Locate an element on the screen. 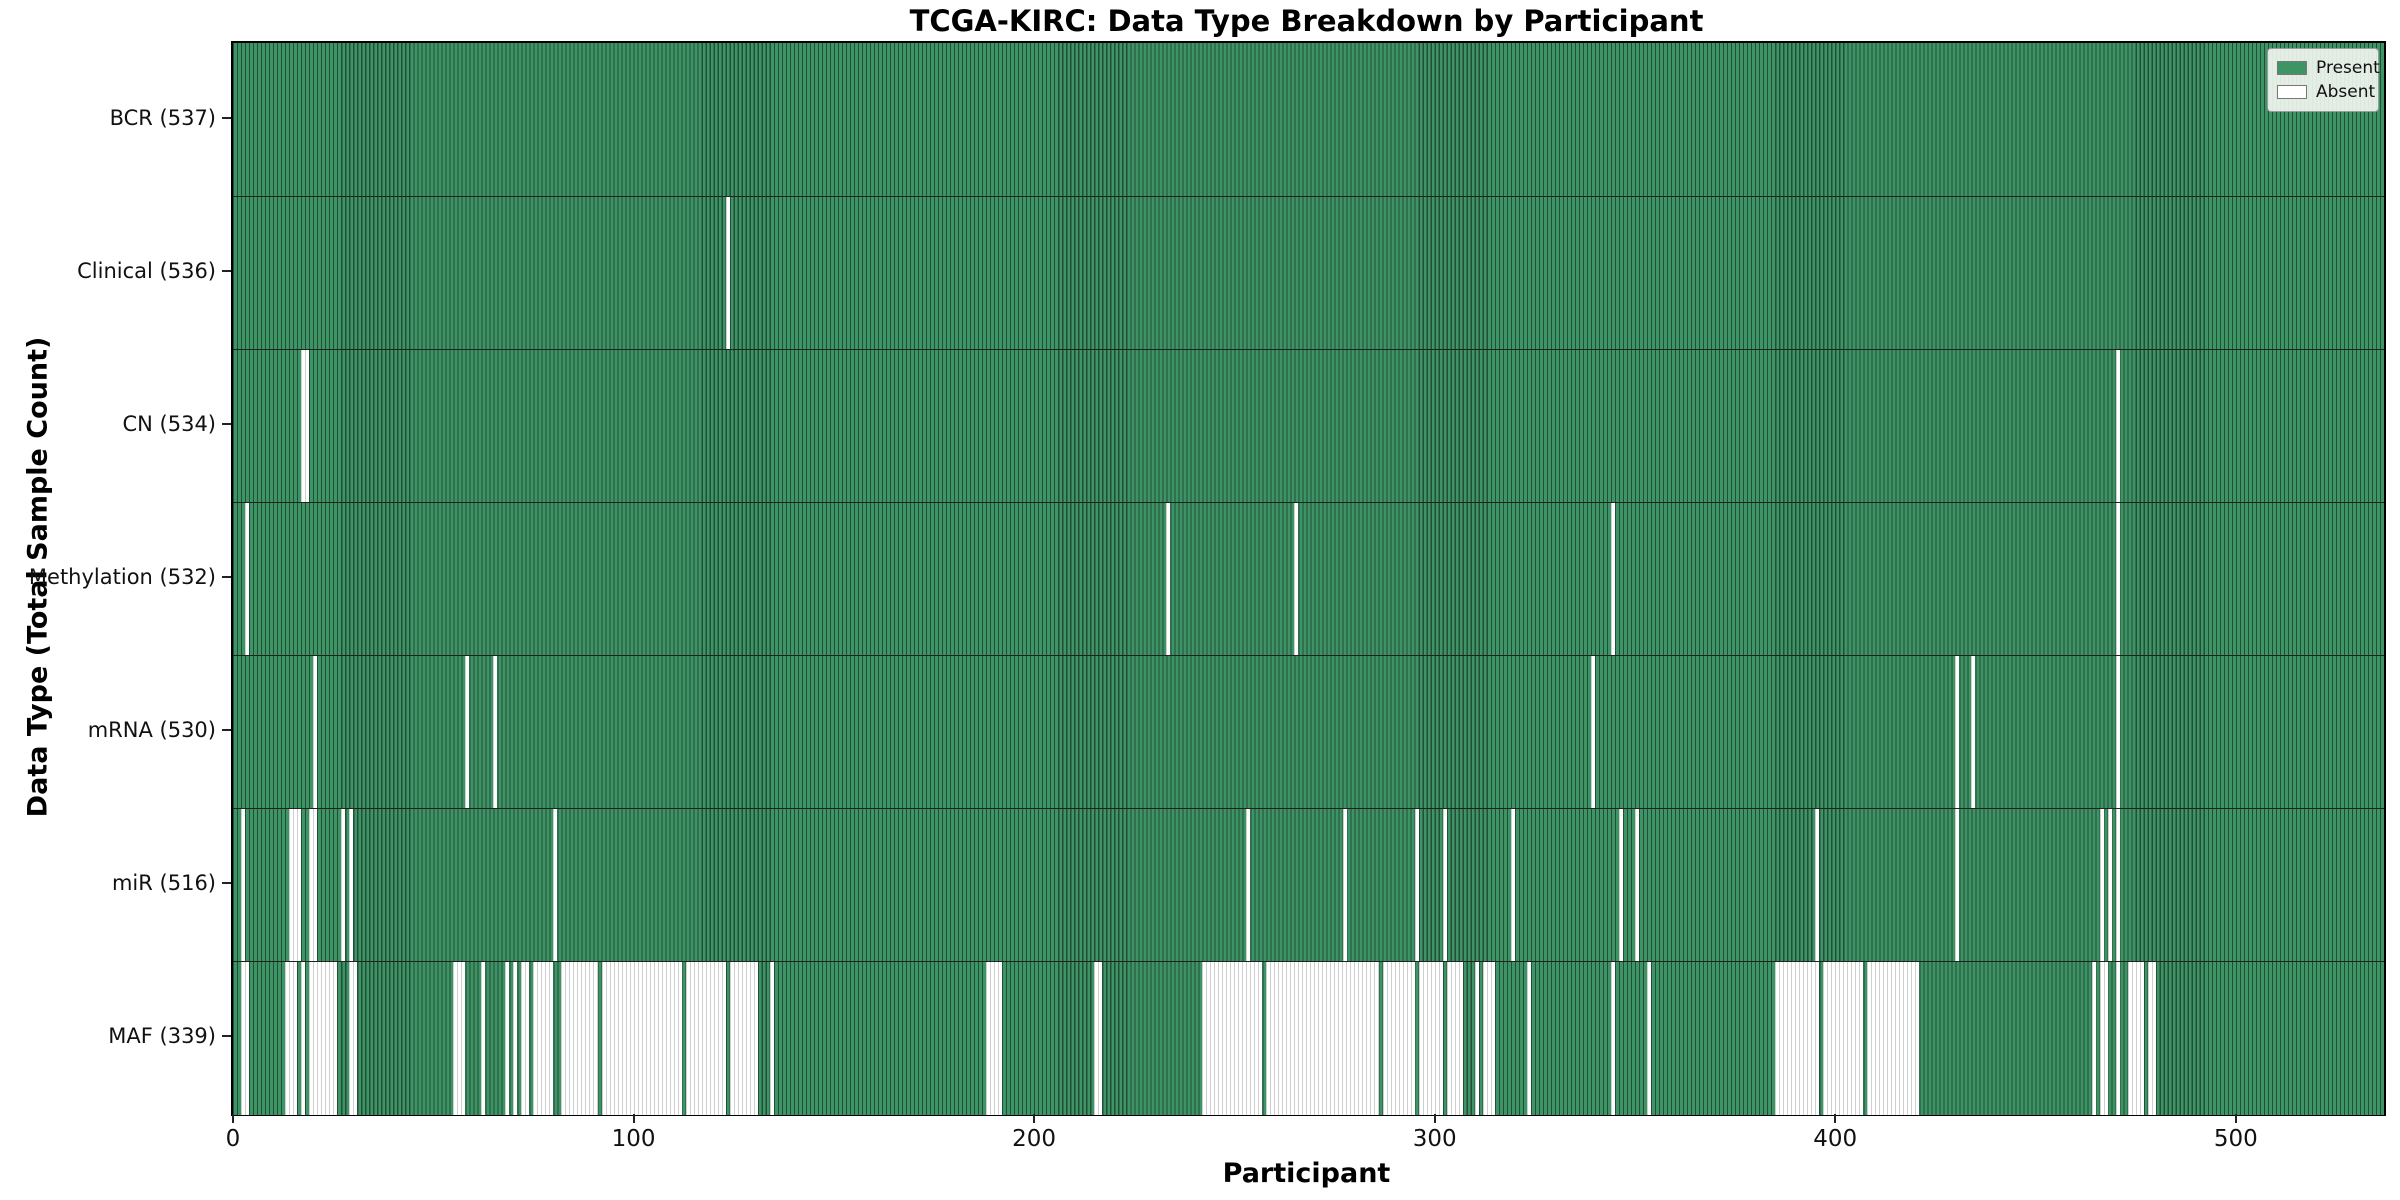  row-CN is located at coordinates (1308, 426).